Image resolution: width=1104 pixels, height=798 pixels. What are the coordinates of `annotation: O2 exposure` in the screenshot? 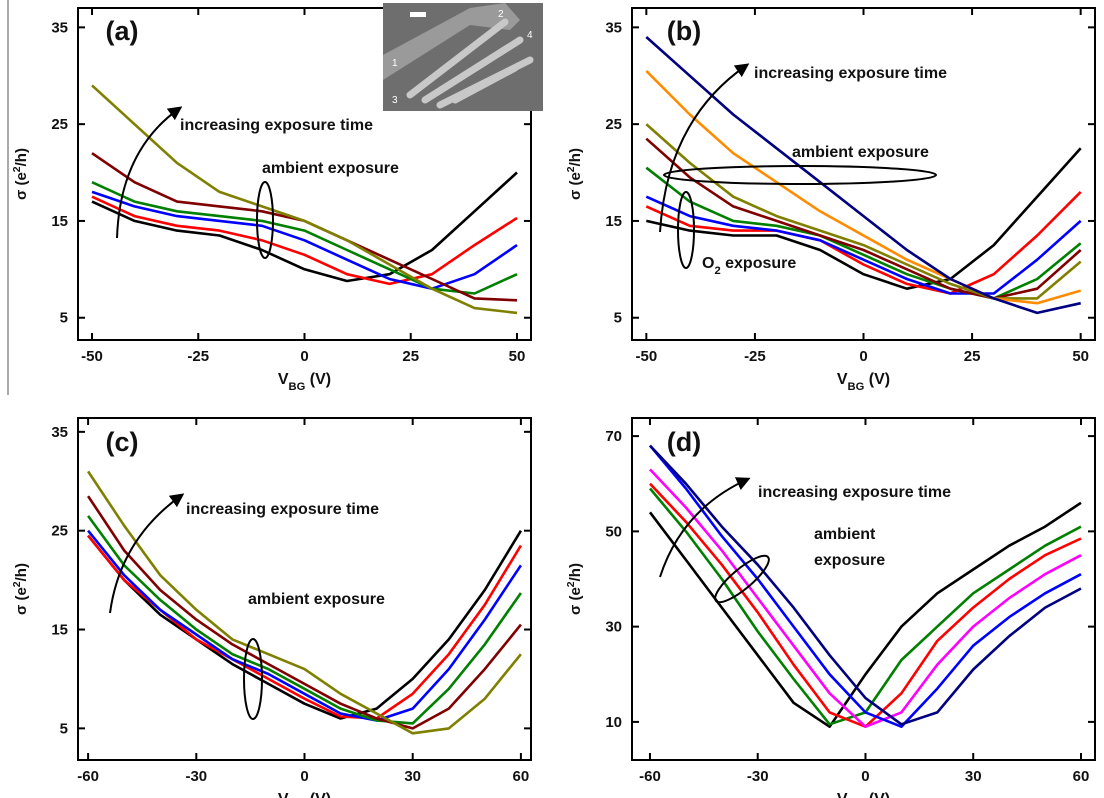 It's located at (749, 266).